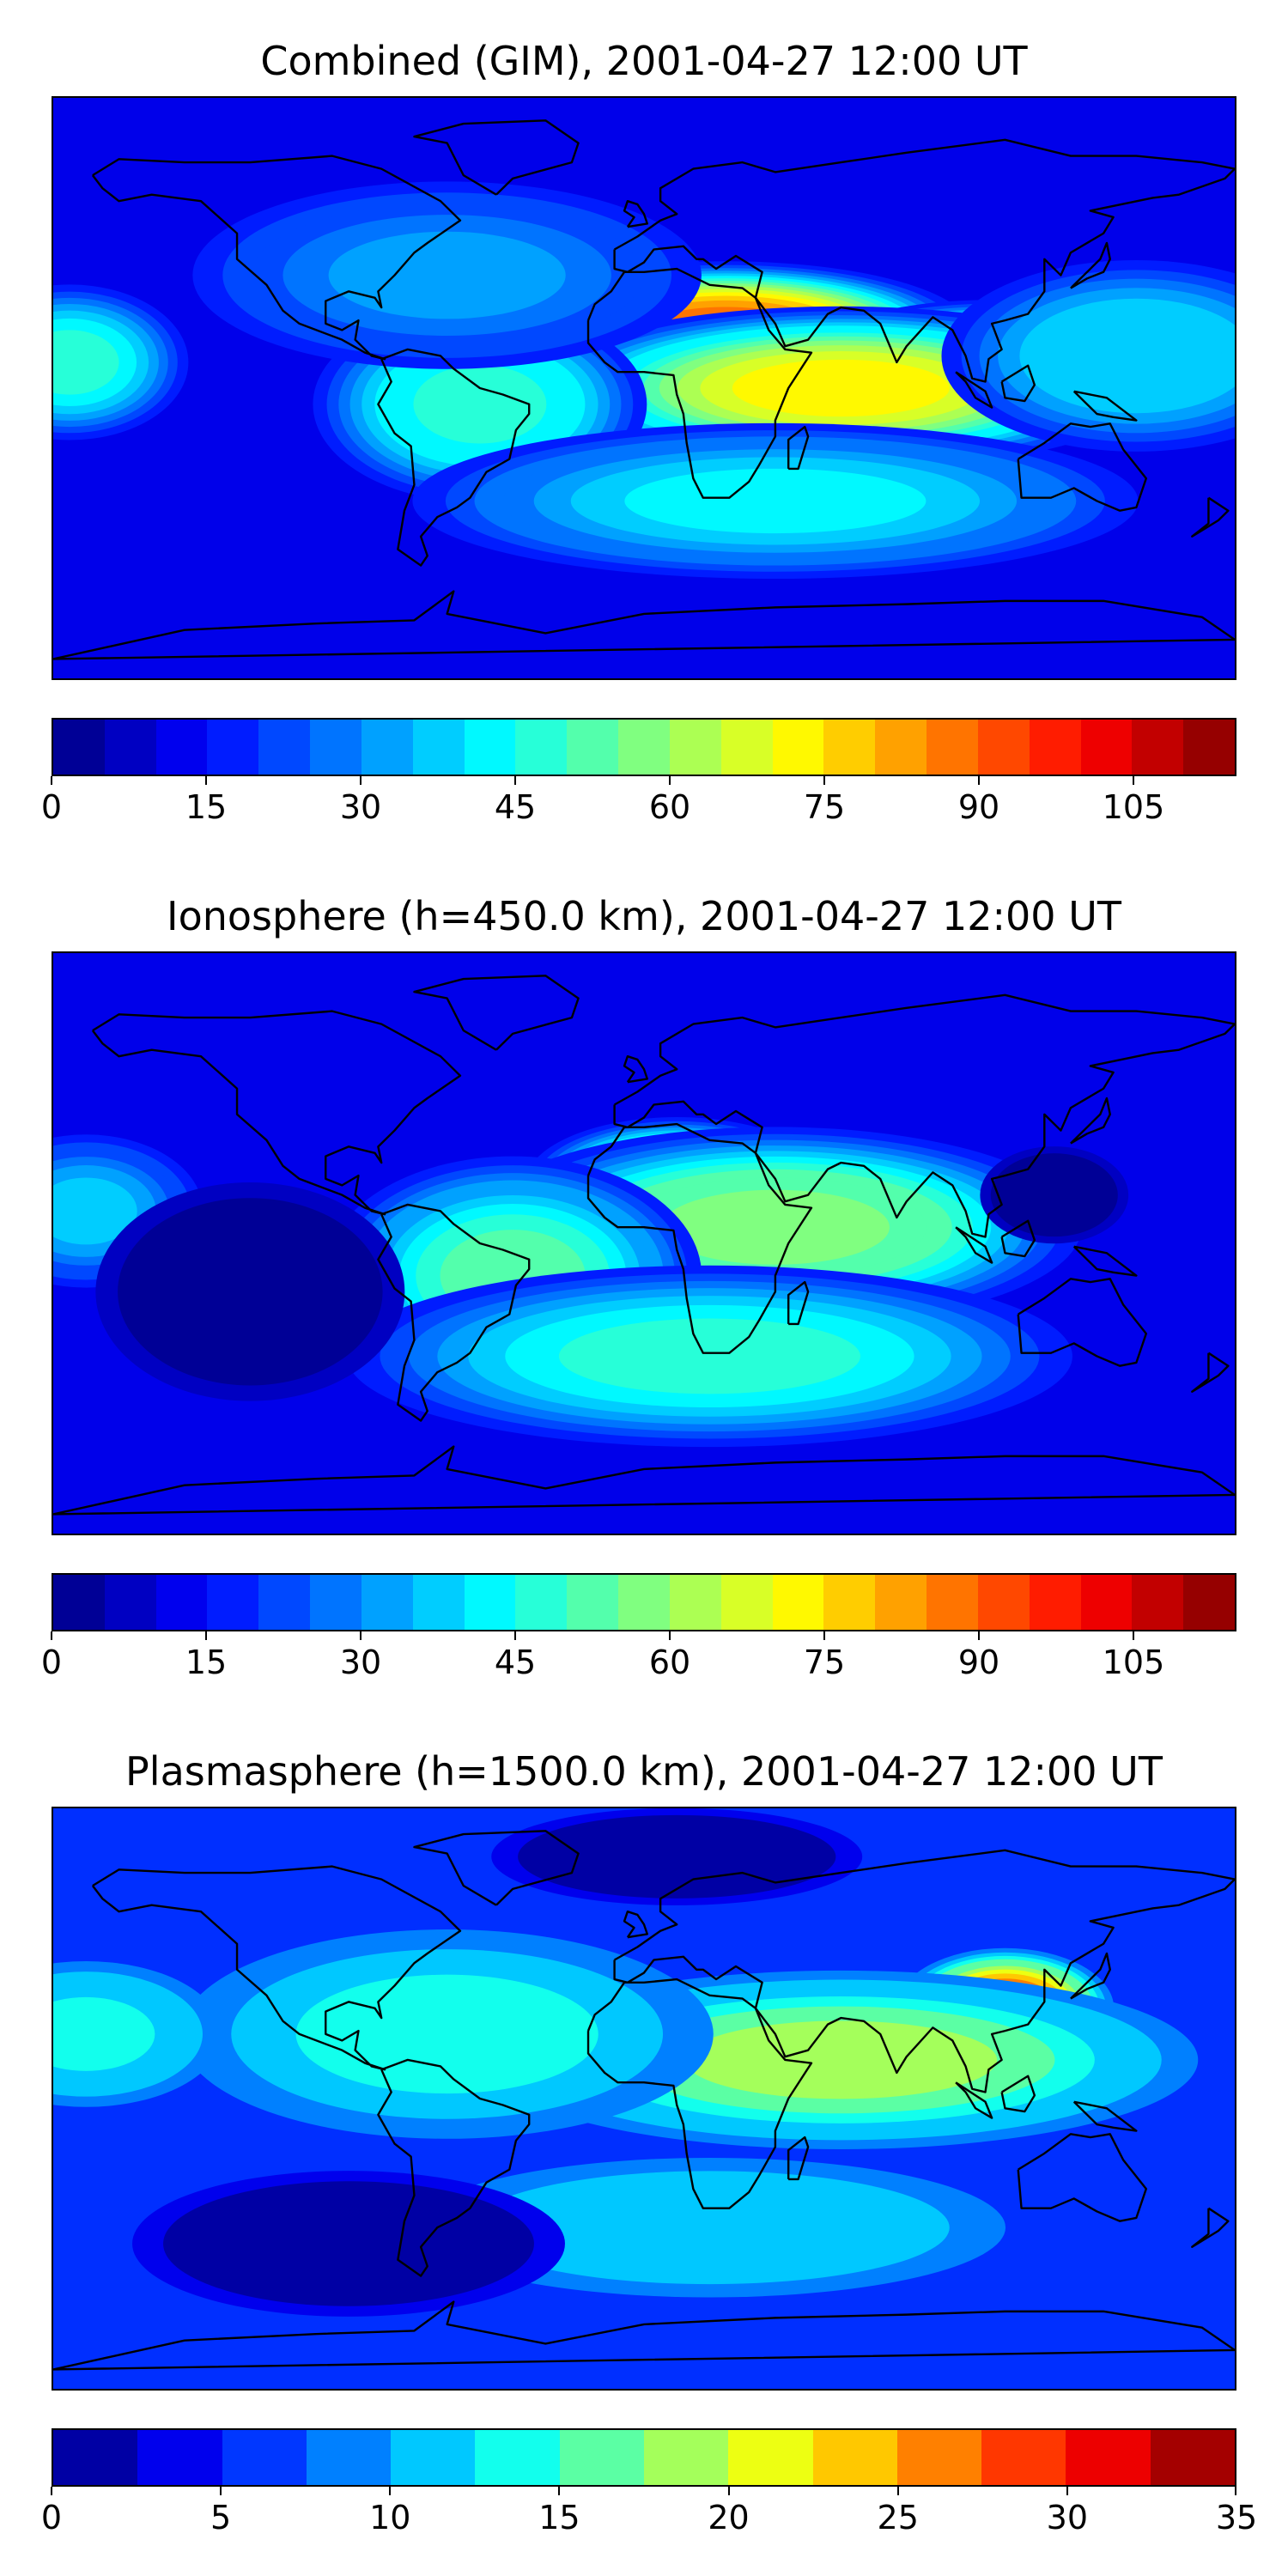 This screenshot has height=2576, width=1288. I want to click on colorbar-tick-label: 30, so click(1067, 2518).